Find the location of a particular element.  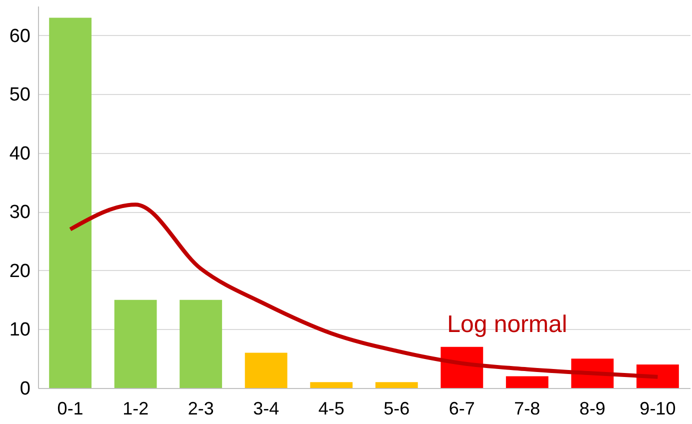

x-tick-label: 4-5 is located at coordinates (331, 408).